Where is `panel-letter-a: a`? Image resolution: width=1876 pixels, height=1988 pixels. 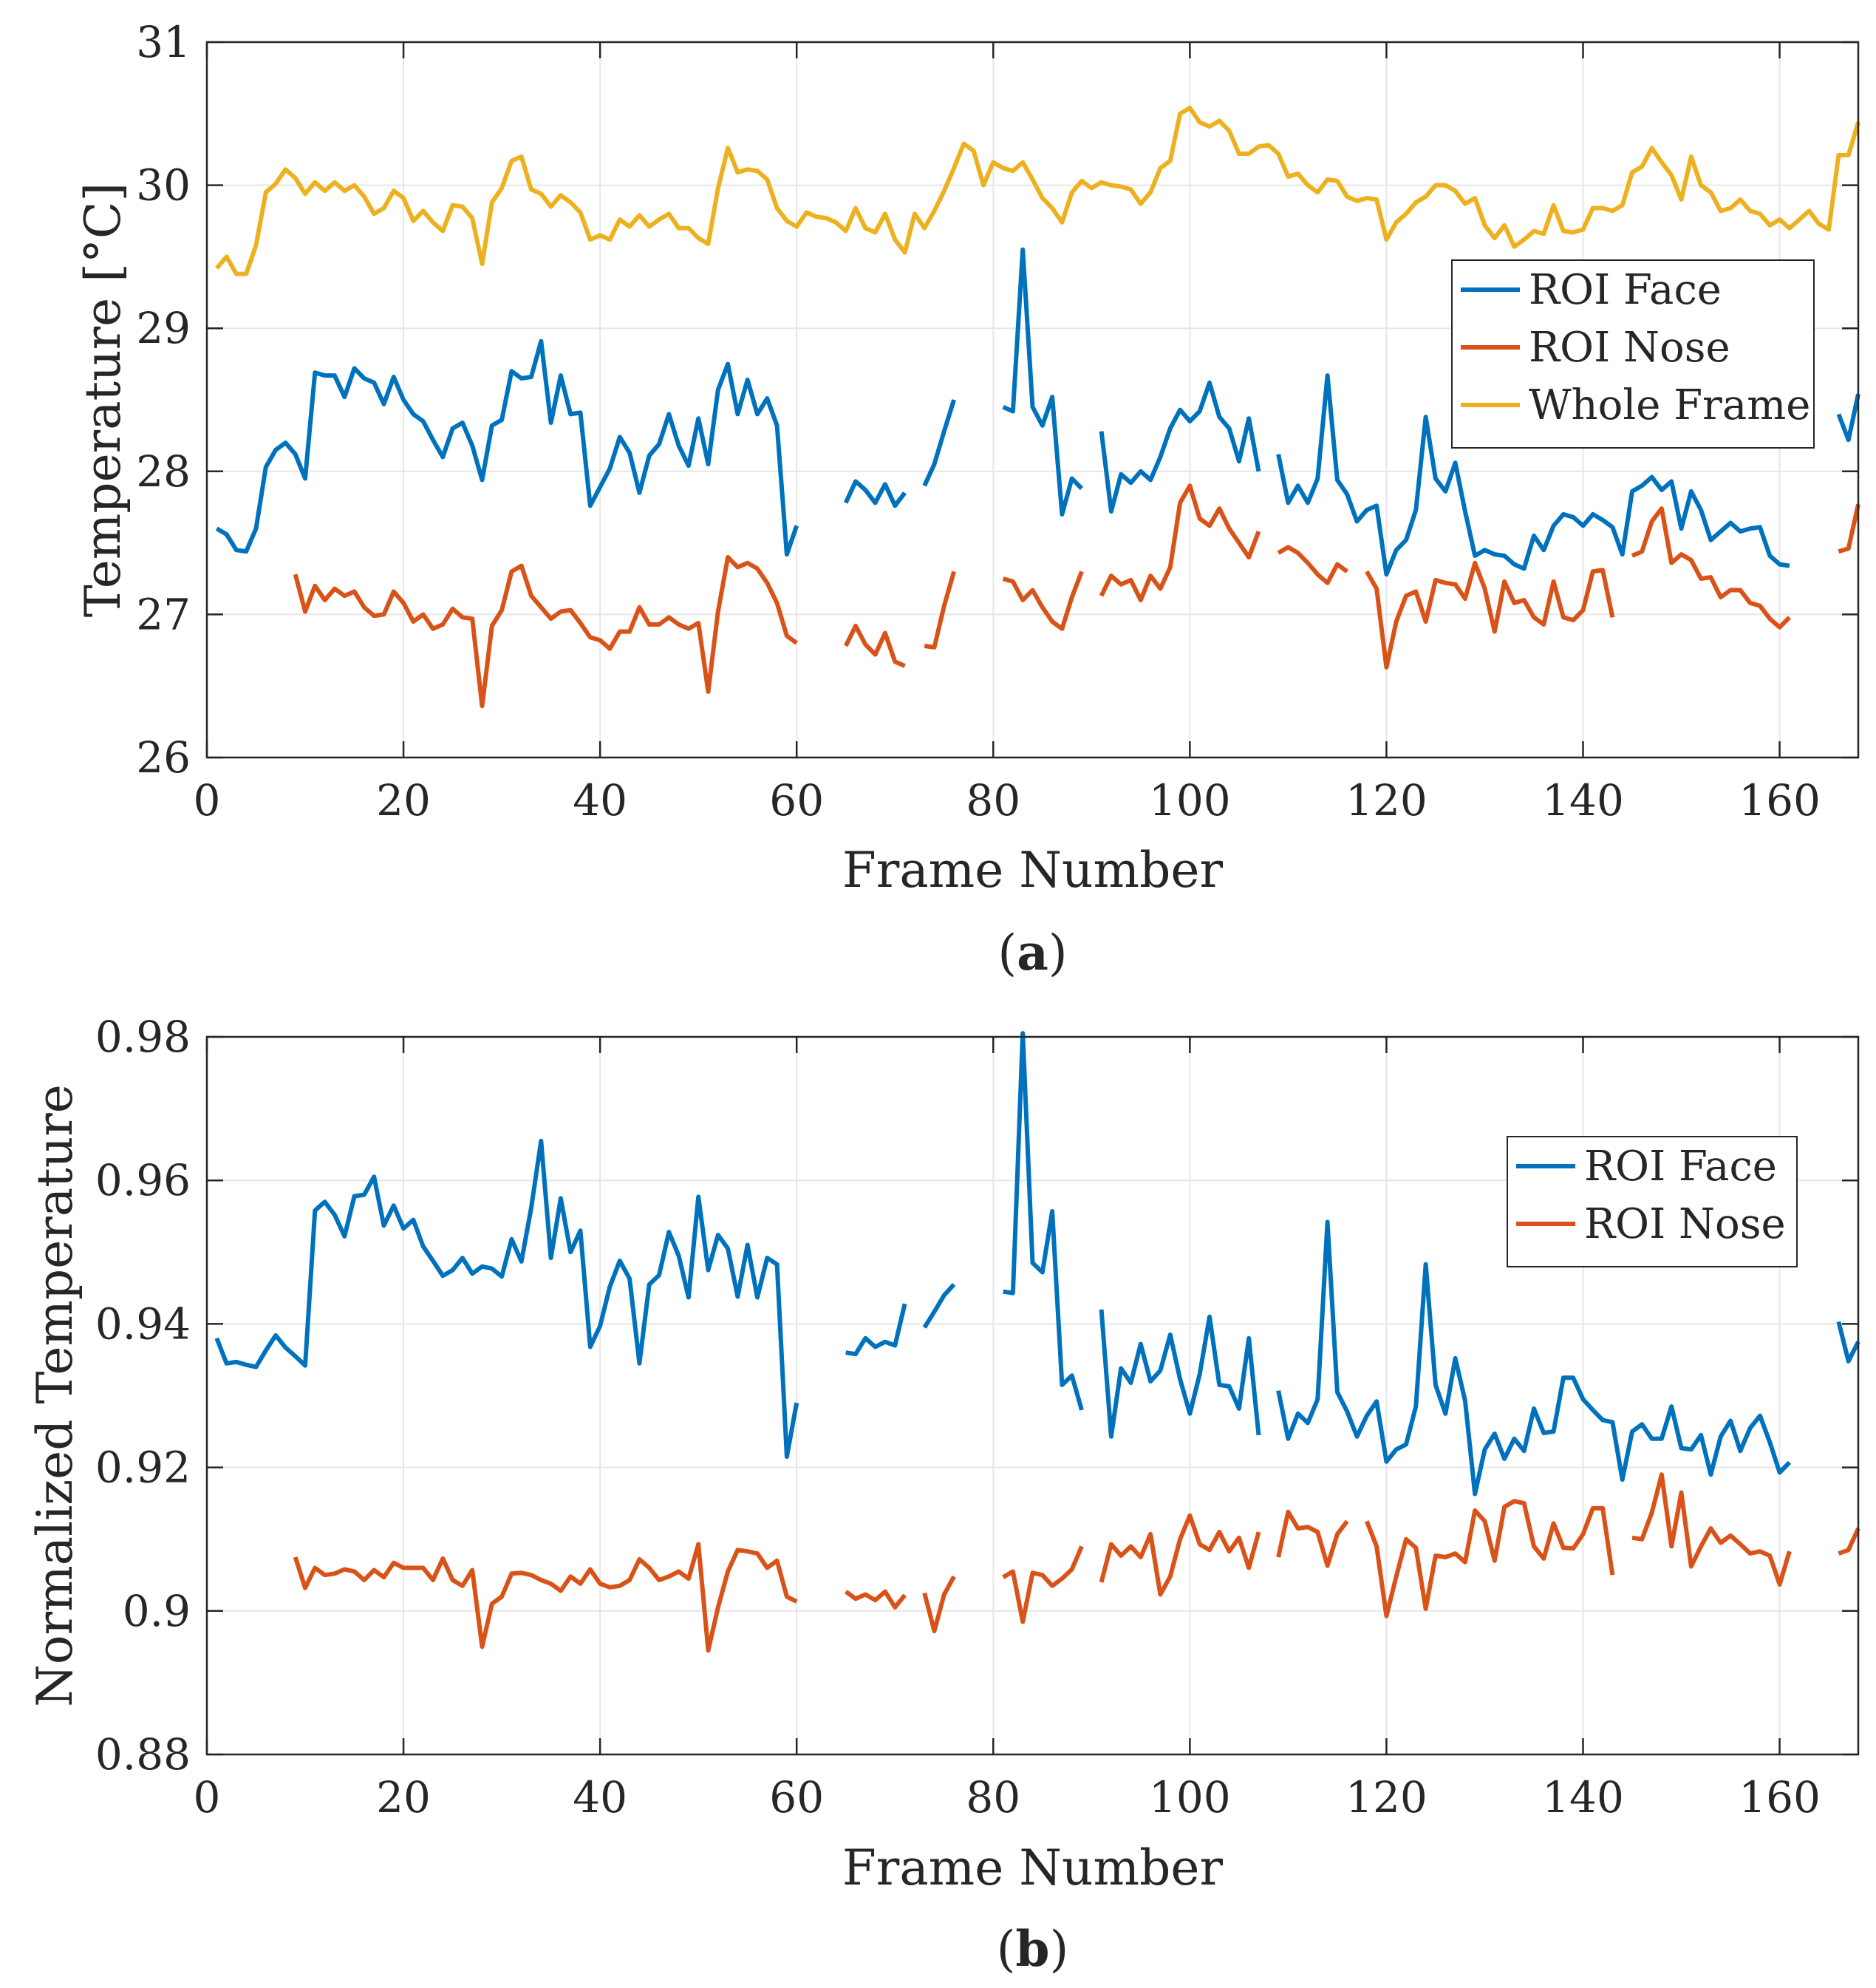 panel-letter-a: a is located at coordinates (1032, 952).